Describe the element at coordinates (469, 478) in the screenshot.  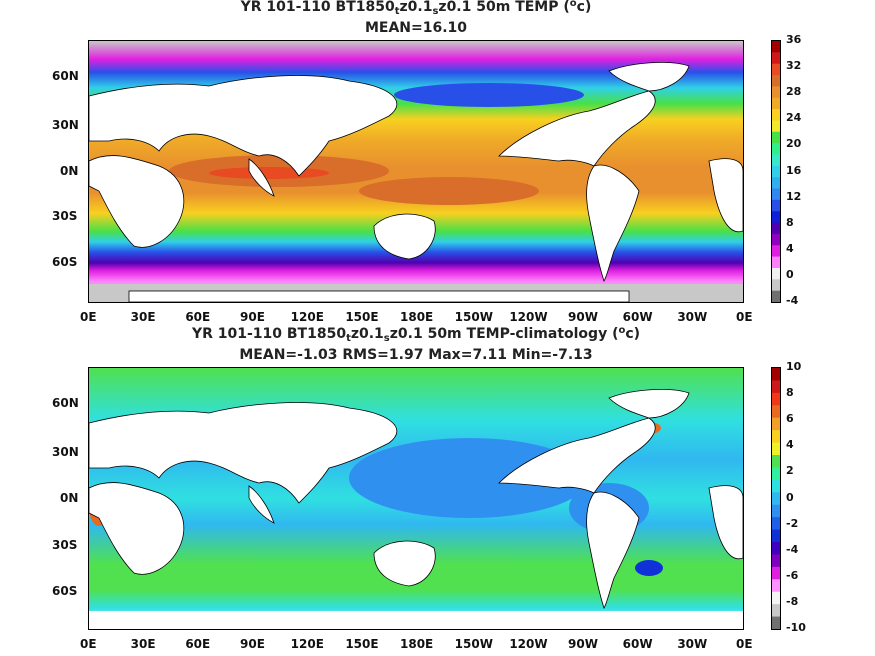
I see `panel2-cool-pacific` at that location.